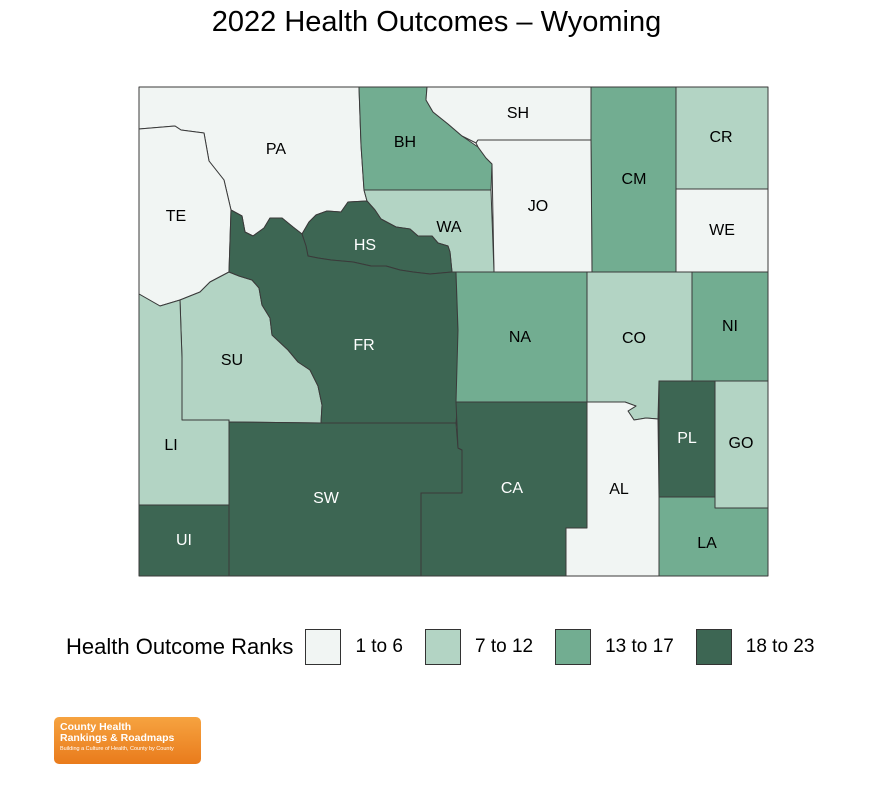 This screenshot has height=792, width=873. What do you see at coordinates (722, 230) in the screenshot?
I see `county-label-we: WE` at bounding box center [722, 230].